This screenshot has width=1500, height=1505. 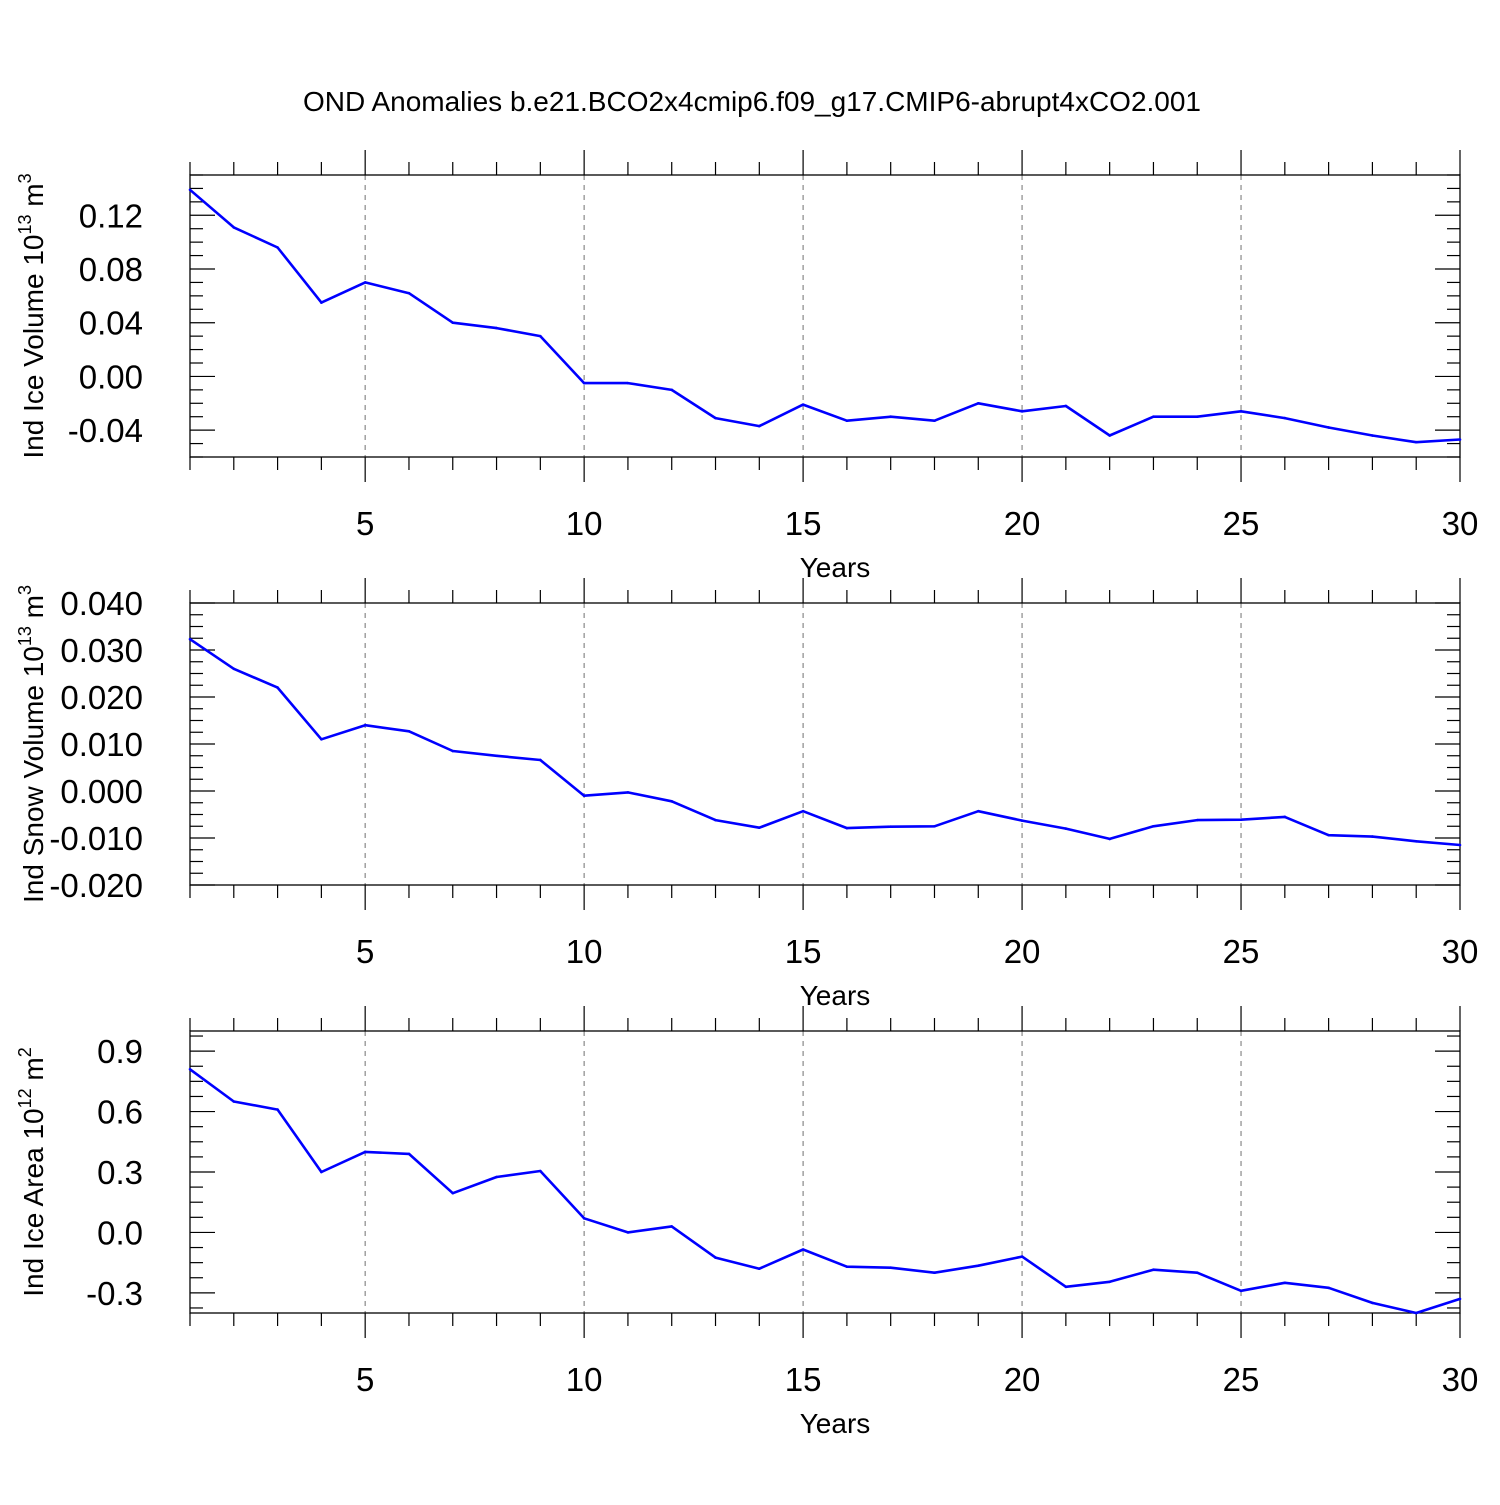 What do you see at coordinates (101, 697) in the screenshot?
I see `y-tick-label: 0.020` at bounding box center [101, 697].